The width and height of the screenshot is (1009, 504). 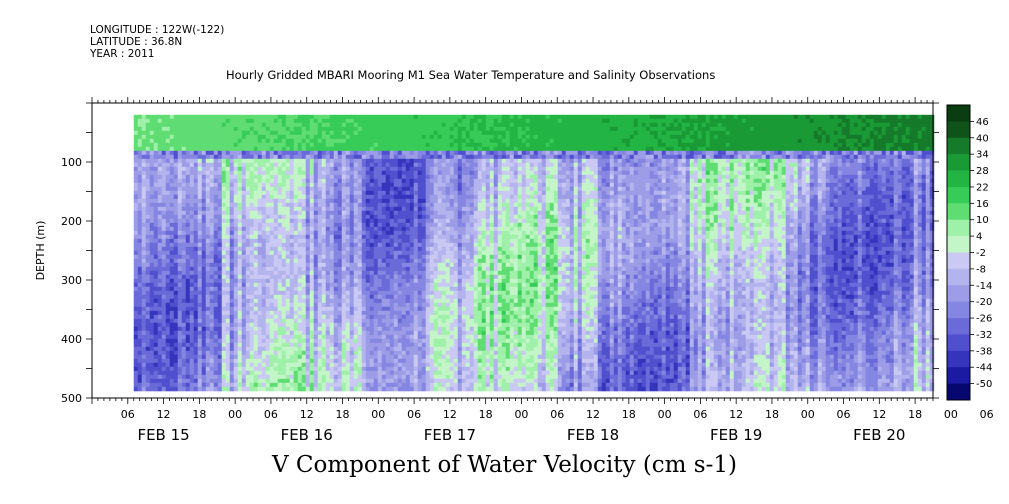 What do you see at coordinates (71, 162) in the screenshot?
I see `y-tick-label: 100` at bounding box center [71, 162].